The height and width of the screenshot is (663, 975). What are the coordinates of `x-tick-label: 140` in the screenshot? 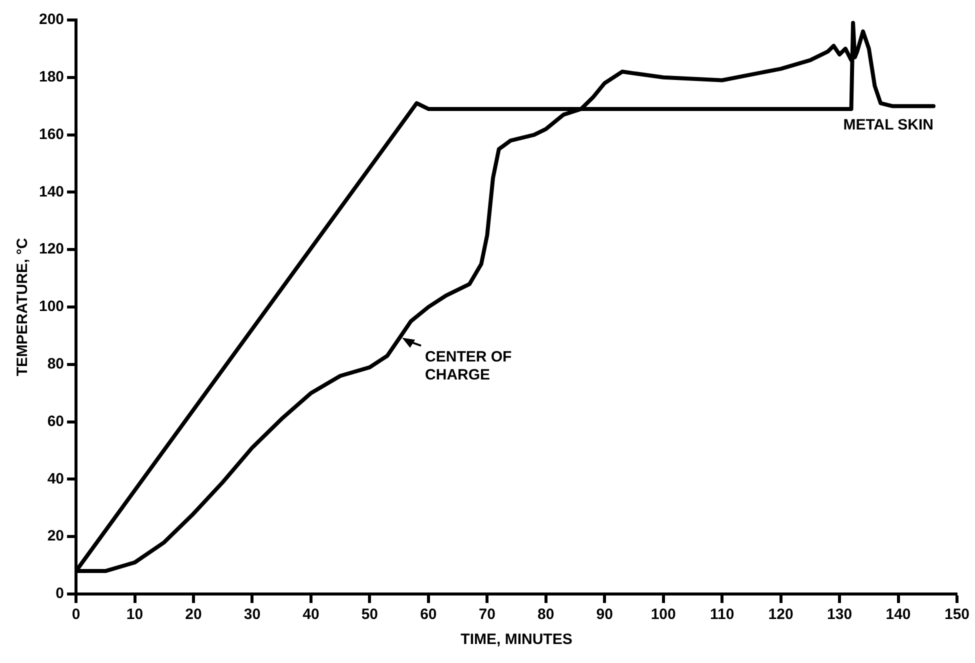 It's located at (898, 615).